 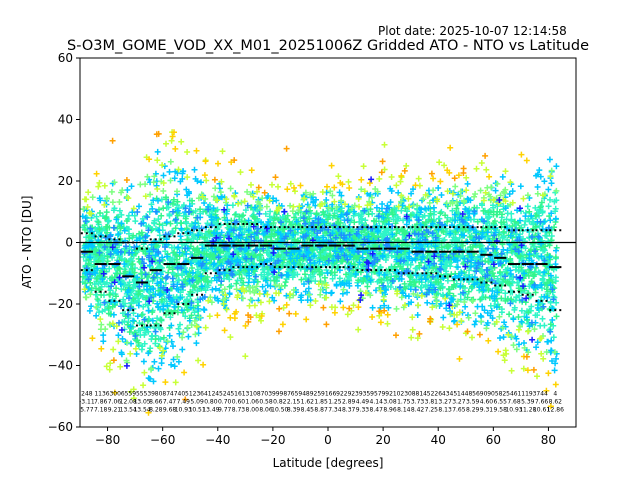 What do you see at coordinates (217, 440) in the screenshot?
I see `x-tick-label: −40` at bounding box center [217, 440].